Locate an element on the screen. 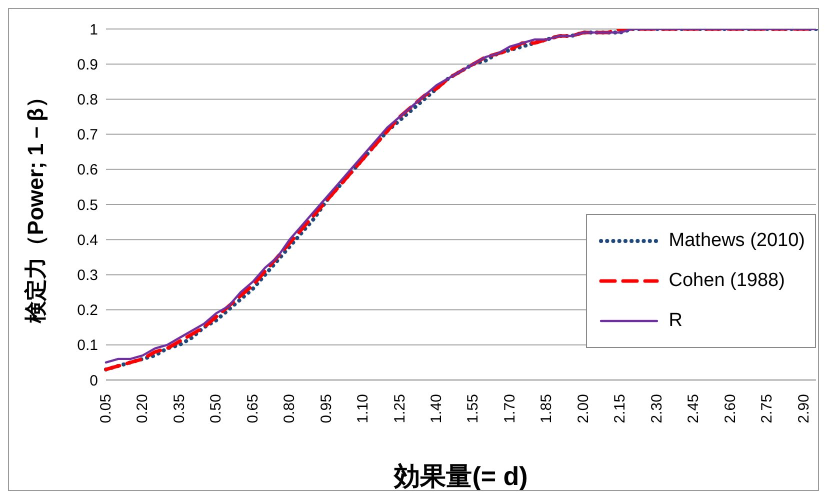  x-tick-label: 2.60 is located at coordinates (730, 409).